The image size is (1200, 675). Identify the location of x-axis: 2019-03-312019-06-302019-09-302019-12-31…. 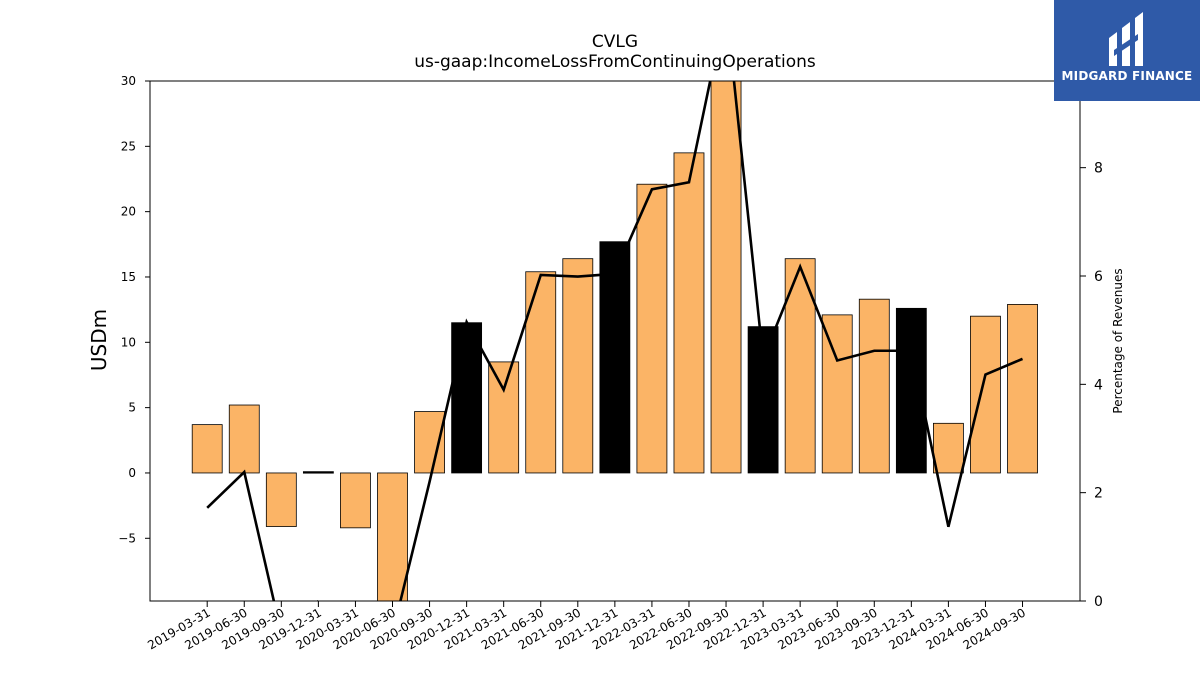
(586, 626).